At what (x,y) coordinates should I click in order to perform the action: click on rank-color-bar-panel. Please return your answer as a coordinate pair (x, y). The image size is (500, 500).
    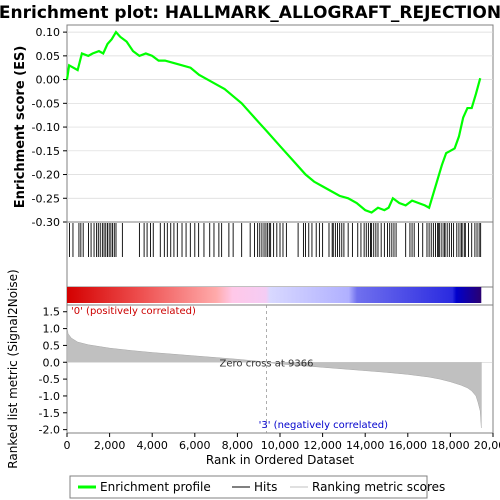
    Looking at the image, I should click on (280, 296).